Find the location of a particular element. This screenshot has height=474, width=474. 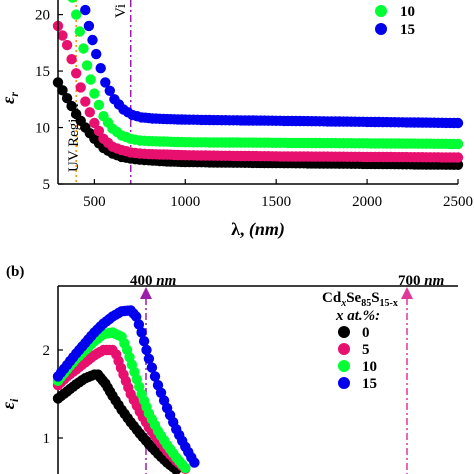

legend-title: CdxSe85S15-x is located at coordinates (360, 299).